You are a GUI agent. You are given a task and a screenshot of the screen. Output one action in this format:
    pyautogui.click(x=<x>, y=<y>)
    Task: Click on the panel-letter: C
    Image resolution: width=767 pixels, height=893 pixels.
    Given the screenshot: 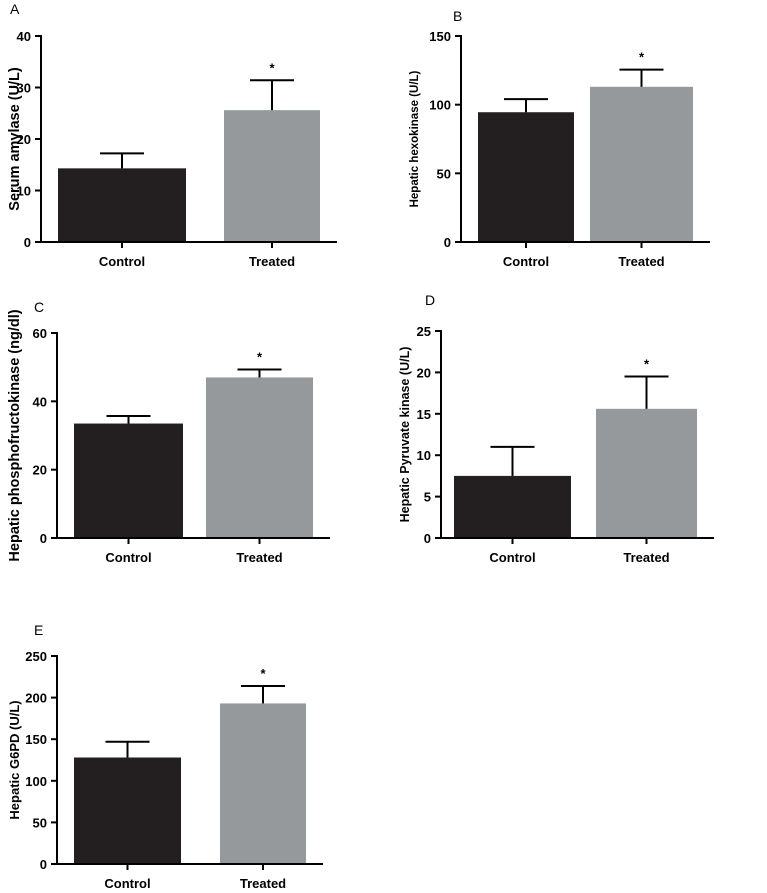 What is the action you would take?
    pyautogui.click(x=39, y=307)
    